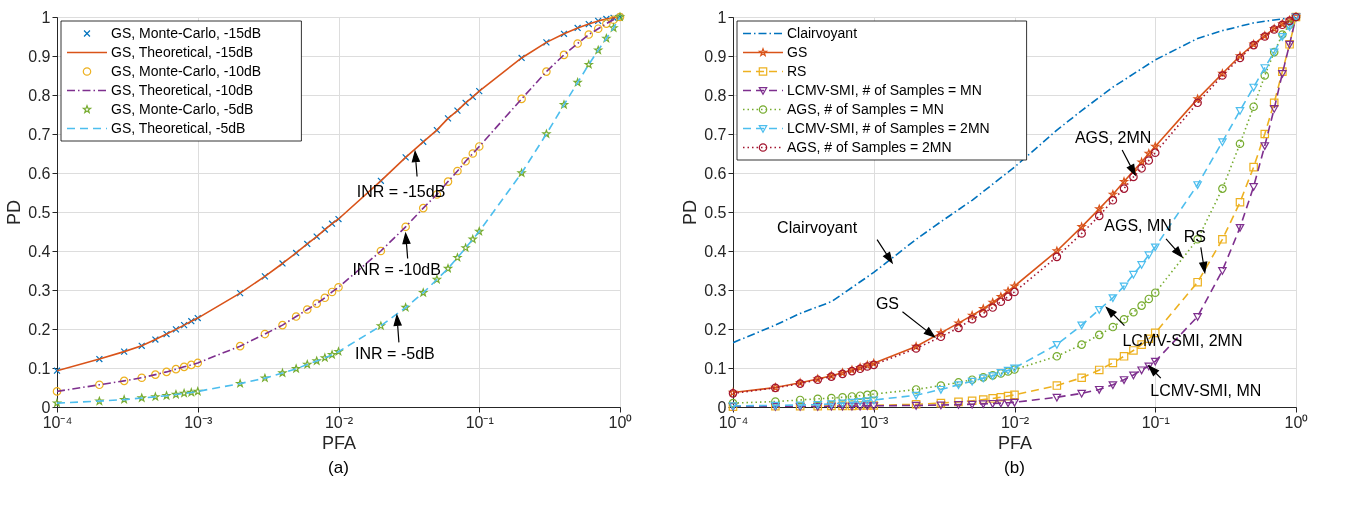  I want to click on legend-label: GS, Monte-Carlo, -15dB, so click(186, 32).